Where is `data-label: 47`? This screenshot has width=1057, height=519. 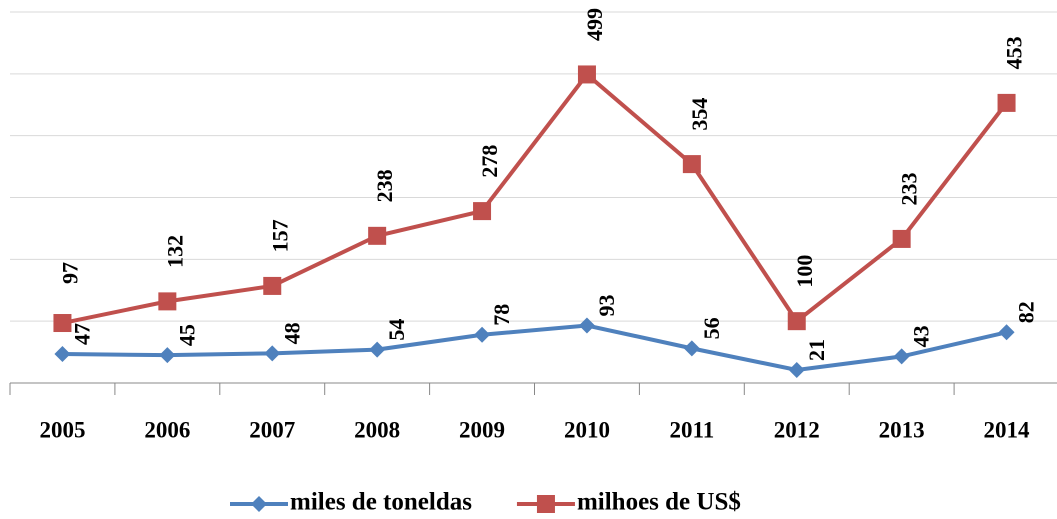 data-label: 47 is located at coordinates (81, 334).